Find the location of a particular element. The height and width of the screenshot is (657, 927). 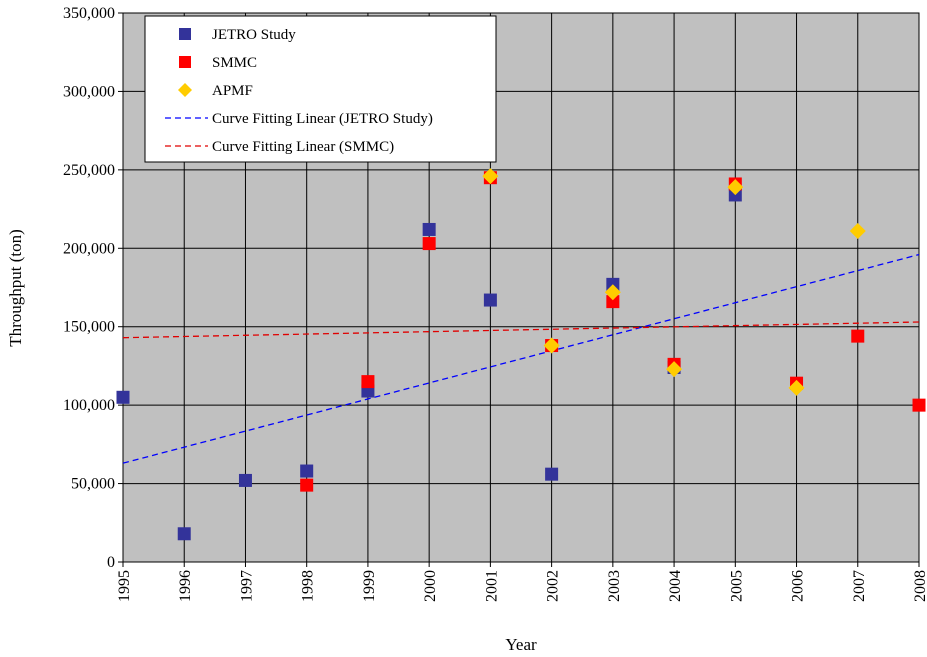

x-tick-label: 1996 is located at coordinates (185, 586).